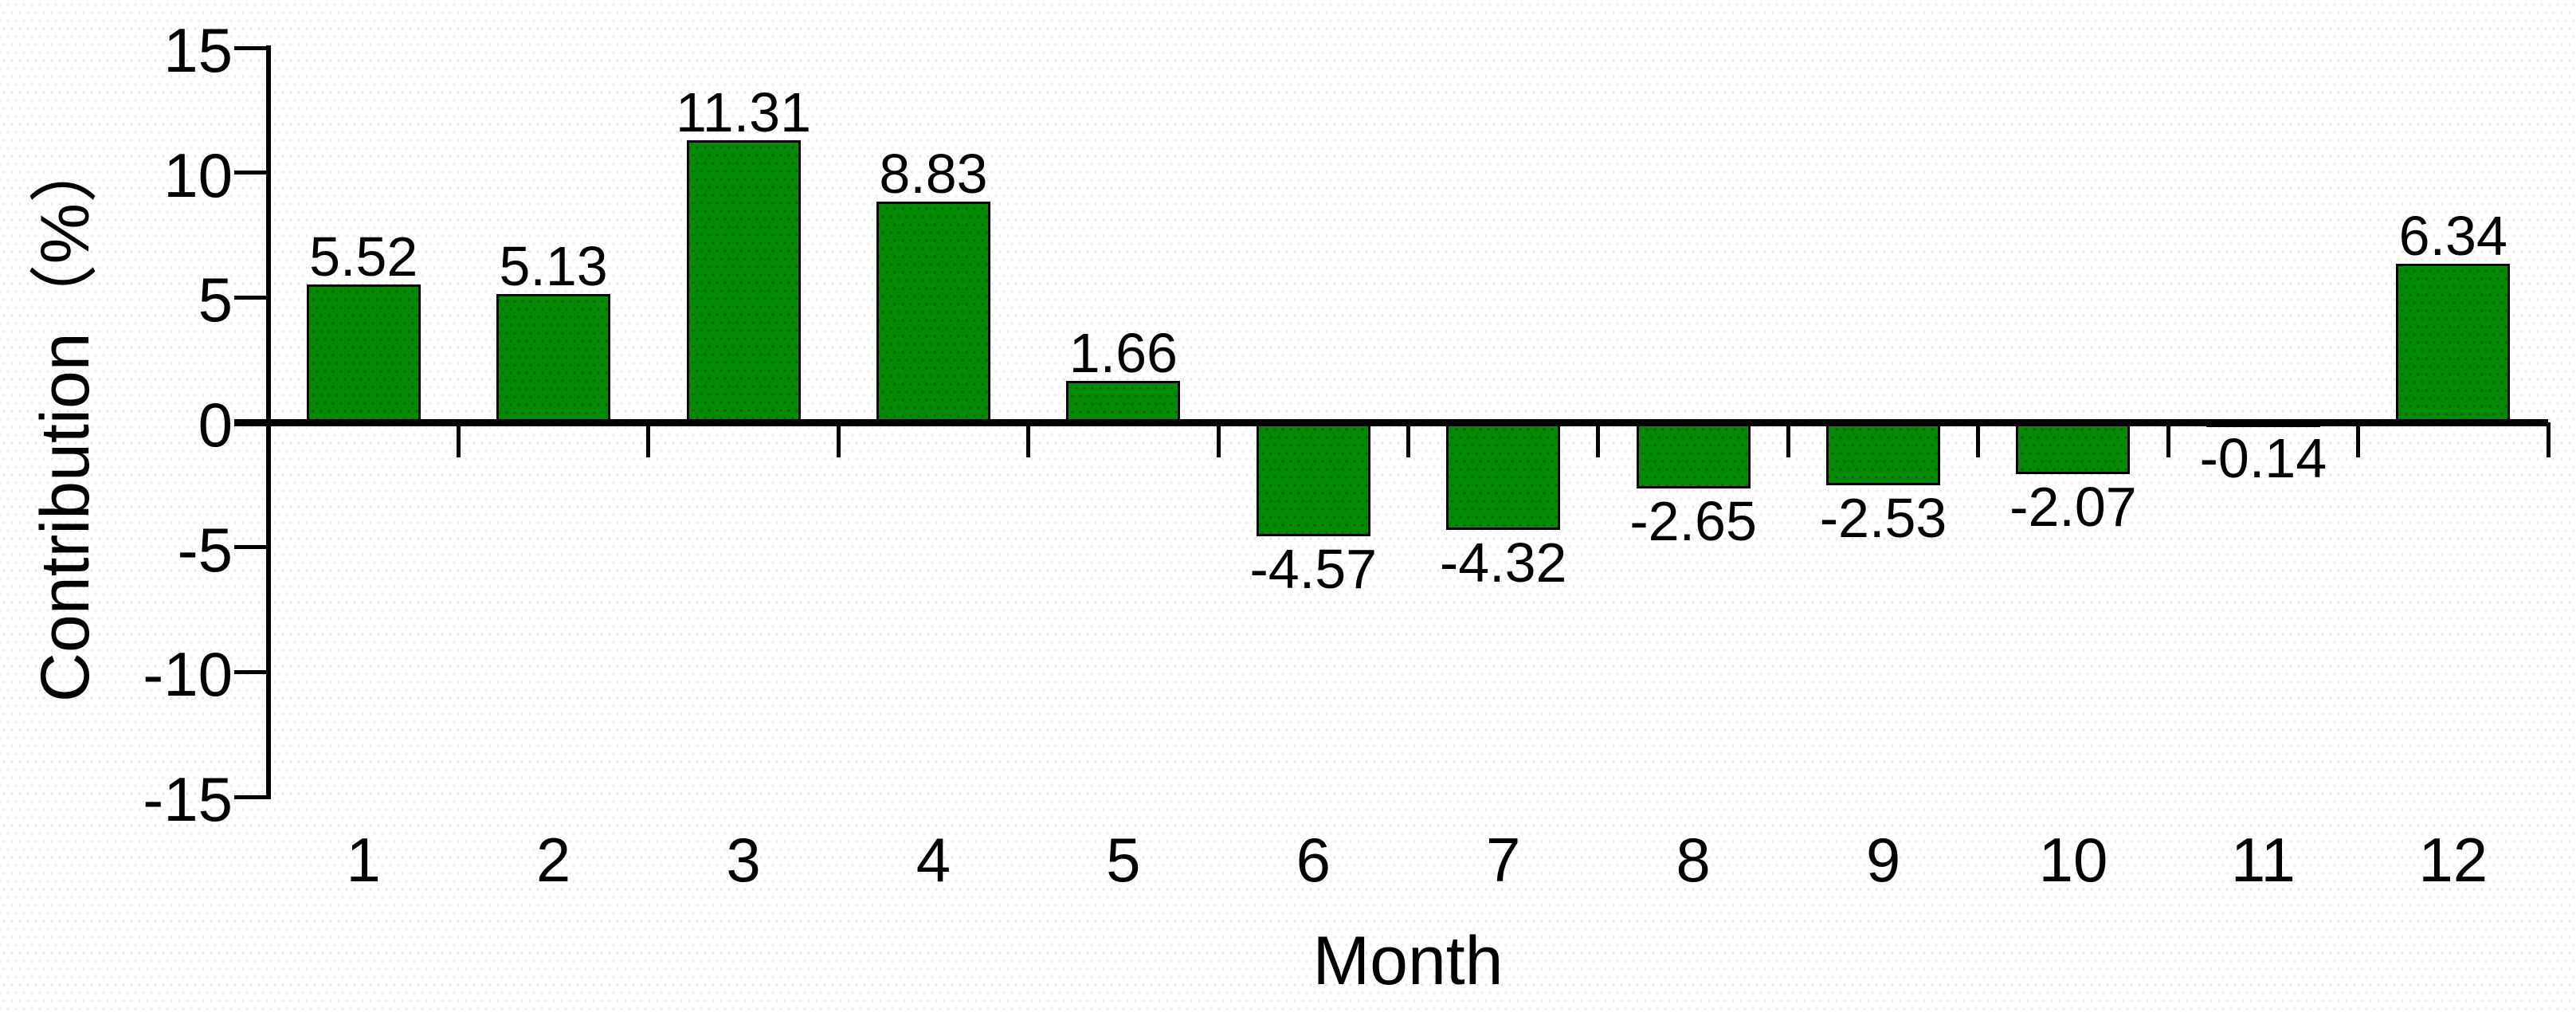 The width and height of the screenshot is (2576, 1012). I want to click on bar-value-label: 6.34, so click(2452, 236).